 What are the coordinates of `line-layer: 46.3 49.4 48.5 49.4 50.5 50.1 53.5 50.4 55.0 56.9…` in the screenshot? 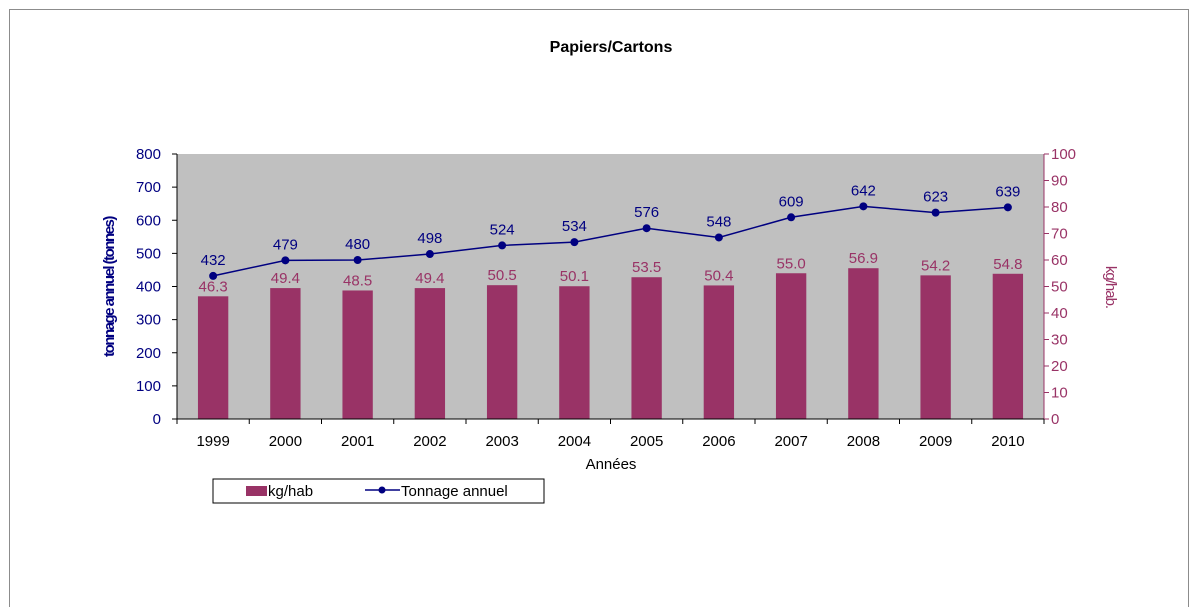 It's located at (611, 238).